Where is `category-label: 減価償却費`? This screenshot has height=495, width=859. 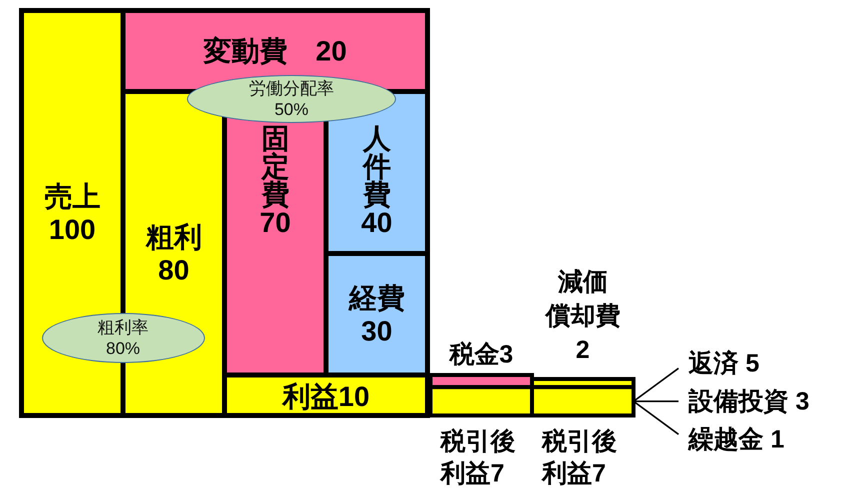
category-label: 減価償却費 is located at coordinates (582, 299).